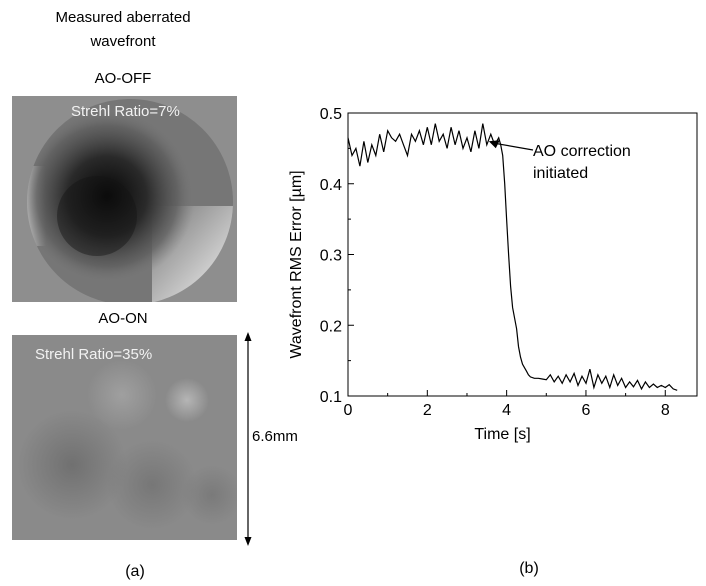 Image resolution: width=706 pixels, height=586 pixels. What do you see at coordinates (665, 410) in the screenshot?
I see `x-tick-label: 8` at bounding box center [665, 410].